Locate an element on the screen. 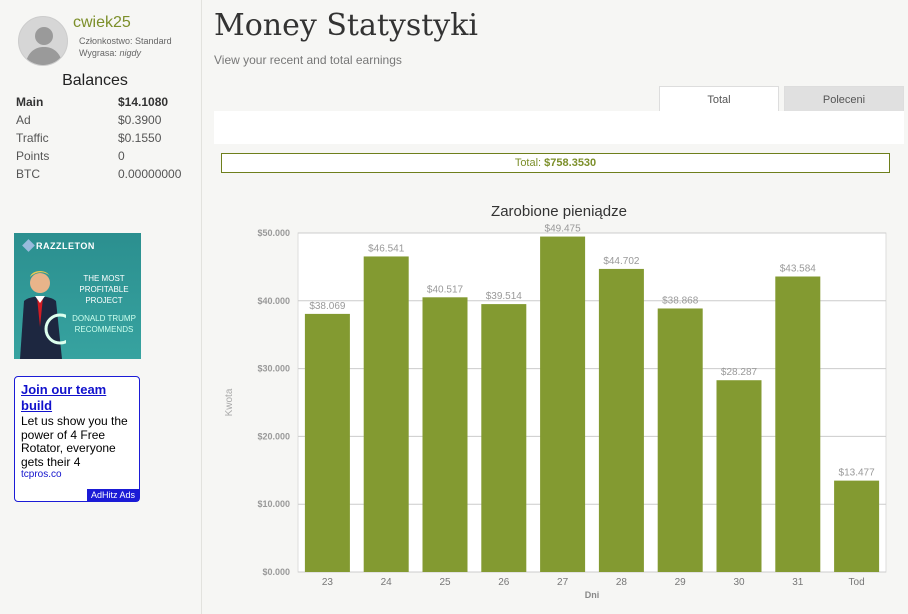 Image resolution: width=908 pixels, height=614 pixels. brand-logo-icon is located at coordinates (28, 245).